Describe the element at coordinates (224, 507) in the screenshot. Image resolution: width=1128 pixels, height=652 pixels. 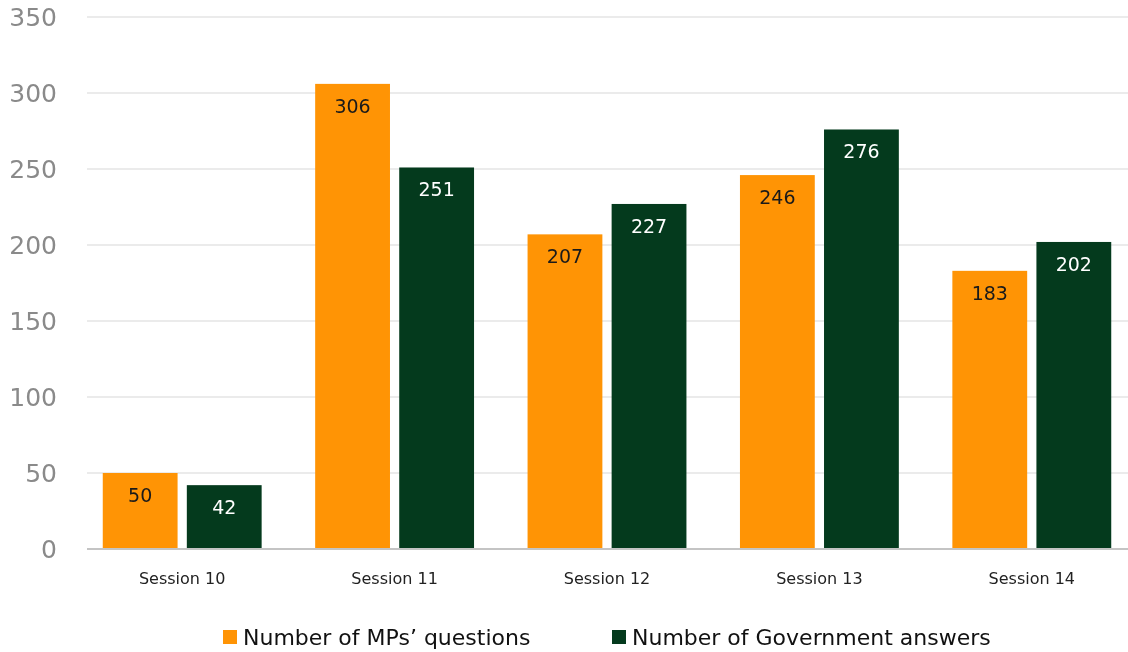
I see `data-label: 42` at that location.